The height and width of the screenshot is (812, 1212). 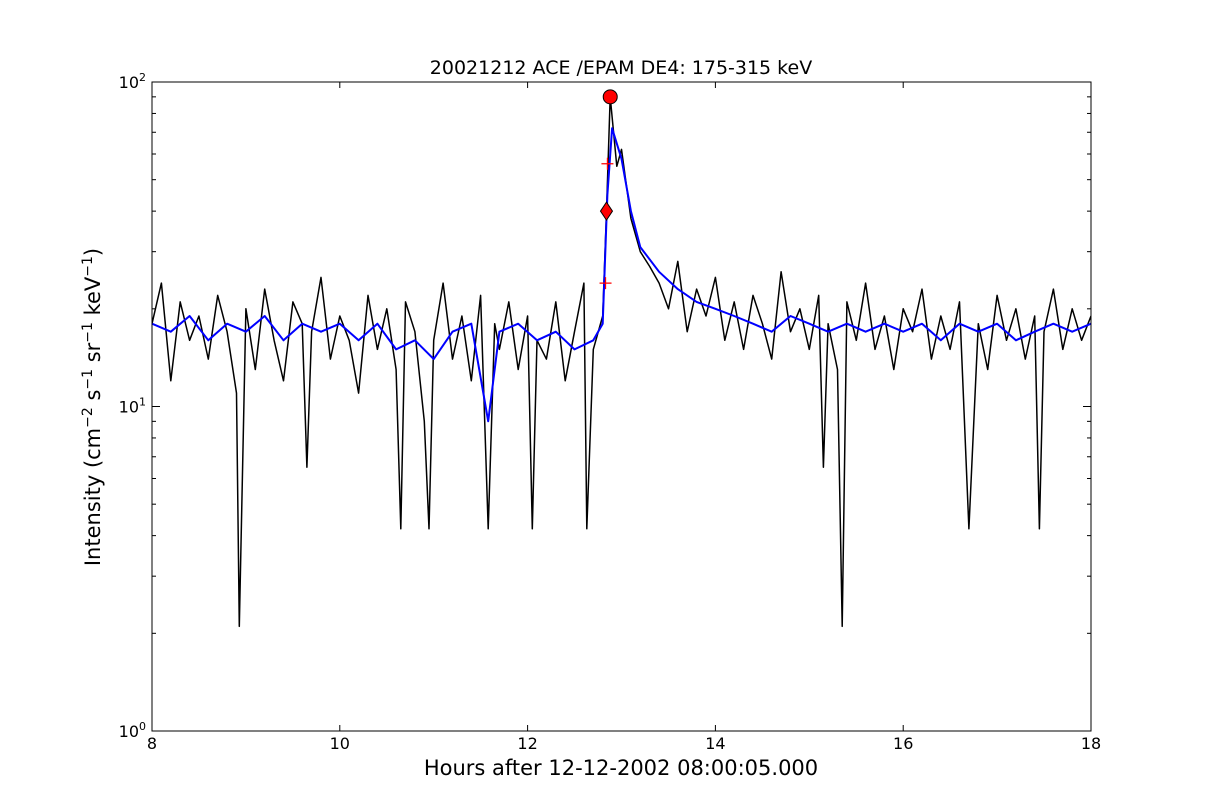 What do you see at coordinates (606, 211) in the screenshot?
I see `onset-marker-diamond` at bounding box center [606, 211].